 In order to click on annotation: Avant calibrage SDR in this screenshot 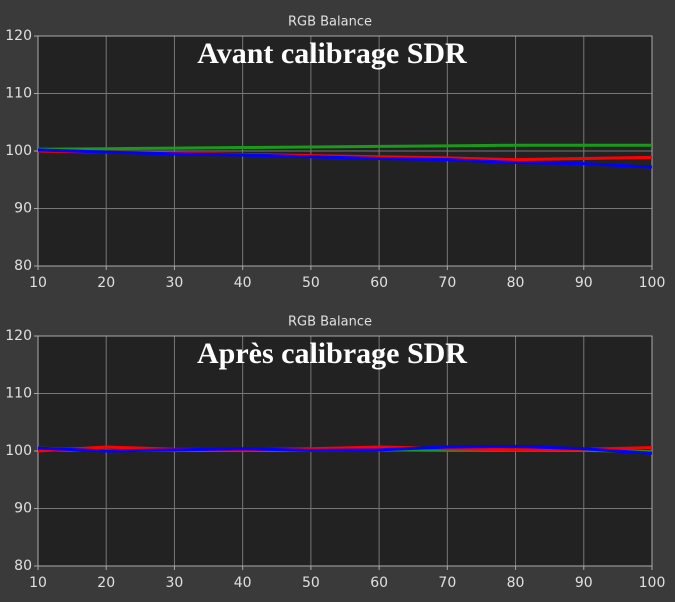, I will do `click(332, 53)`.